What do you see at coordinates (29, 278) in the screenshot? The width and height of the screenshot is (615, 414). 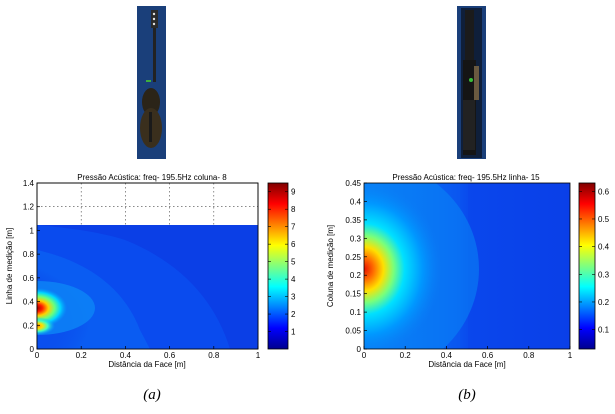 I see `chart-a-ytick-label: 0.6` at bounding box center [29, 278].